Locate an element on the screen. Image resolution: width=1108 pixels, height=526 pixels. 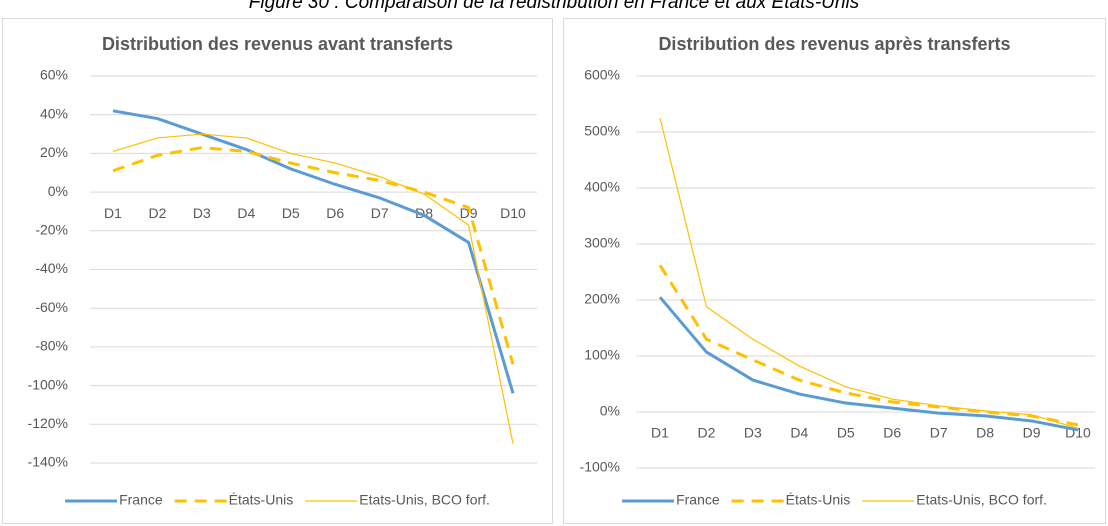
y-tick-label: 60% is located at coordinates (54, 75).